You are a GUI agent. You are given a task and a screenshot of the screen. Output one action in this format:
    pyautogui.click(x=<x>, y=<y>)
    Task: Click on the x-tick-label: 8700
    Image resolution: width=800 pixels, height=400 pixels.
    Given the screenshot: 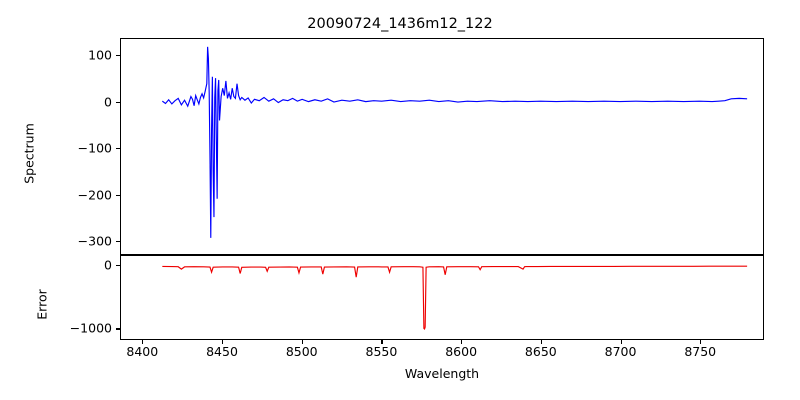 What is the action you would take?
    pyautogui.click(x=620, y=351)
    